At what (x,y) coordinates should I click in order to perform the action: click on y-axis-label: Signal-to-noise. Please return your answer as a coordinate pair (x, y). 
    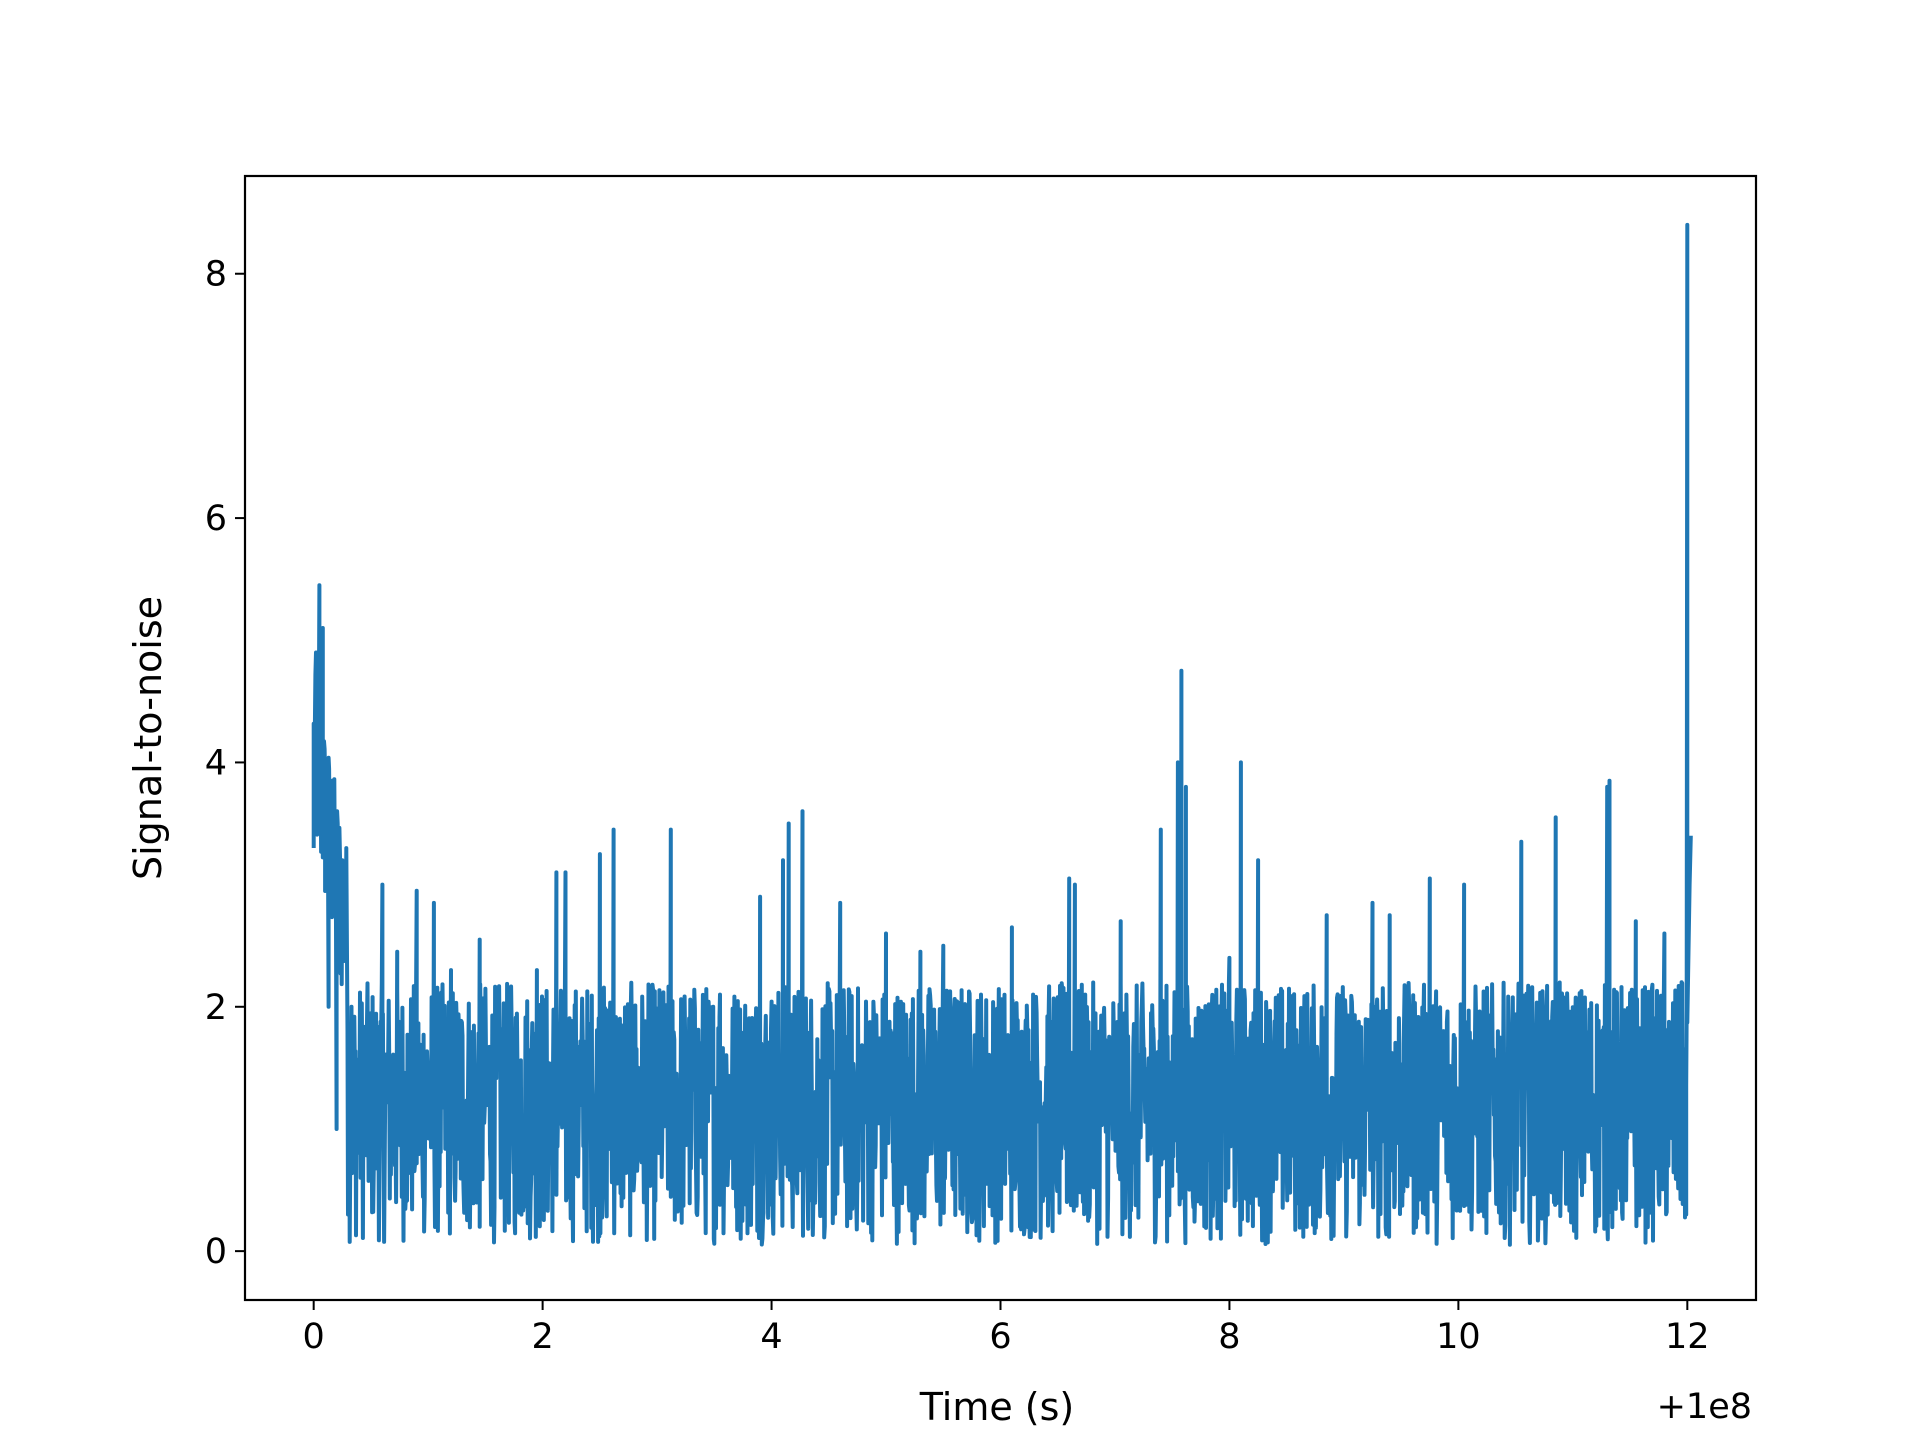
    Looking at the image, I should click on (148, 738).